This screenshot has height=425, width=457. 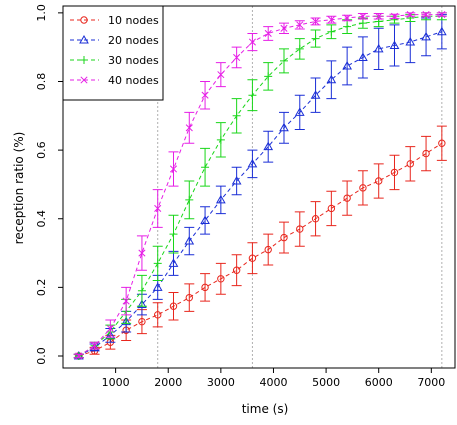 What do you see at coordinates (41, 150) in the screenshot?
I see `y-tick-label: 0.6` at bounding box center [41, 150].